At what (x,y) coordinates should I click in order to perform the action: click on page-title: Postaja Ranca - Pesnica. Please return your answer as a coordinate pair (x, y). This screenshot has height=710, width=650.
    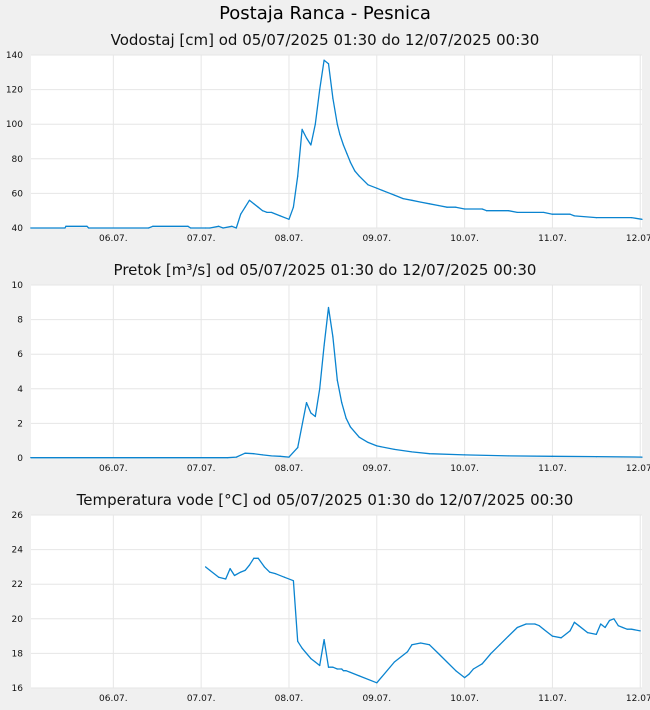
    Looking at the image, I should click on (325, 13).